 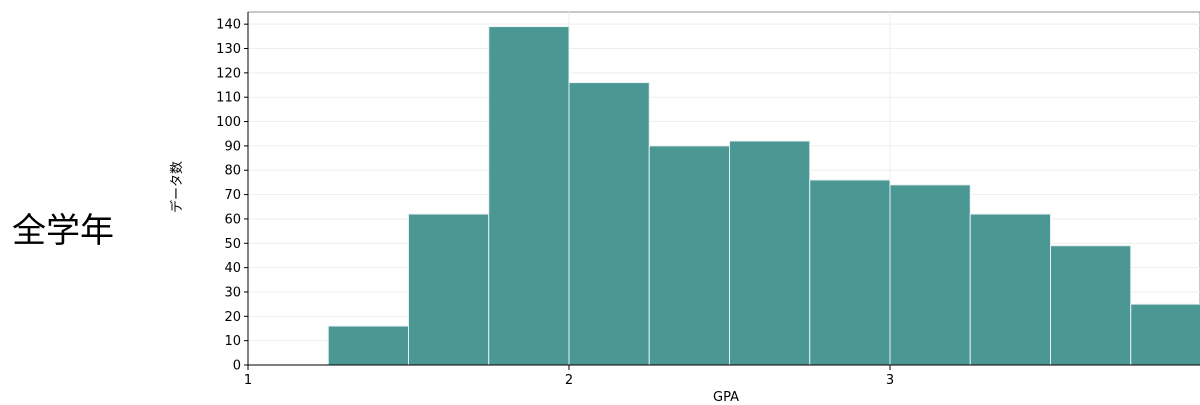 I want to click on y-tick-label: 60, so click(x=232, y=219).